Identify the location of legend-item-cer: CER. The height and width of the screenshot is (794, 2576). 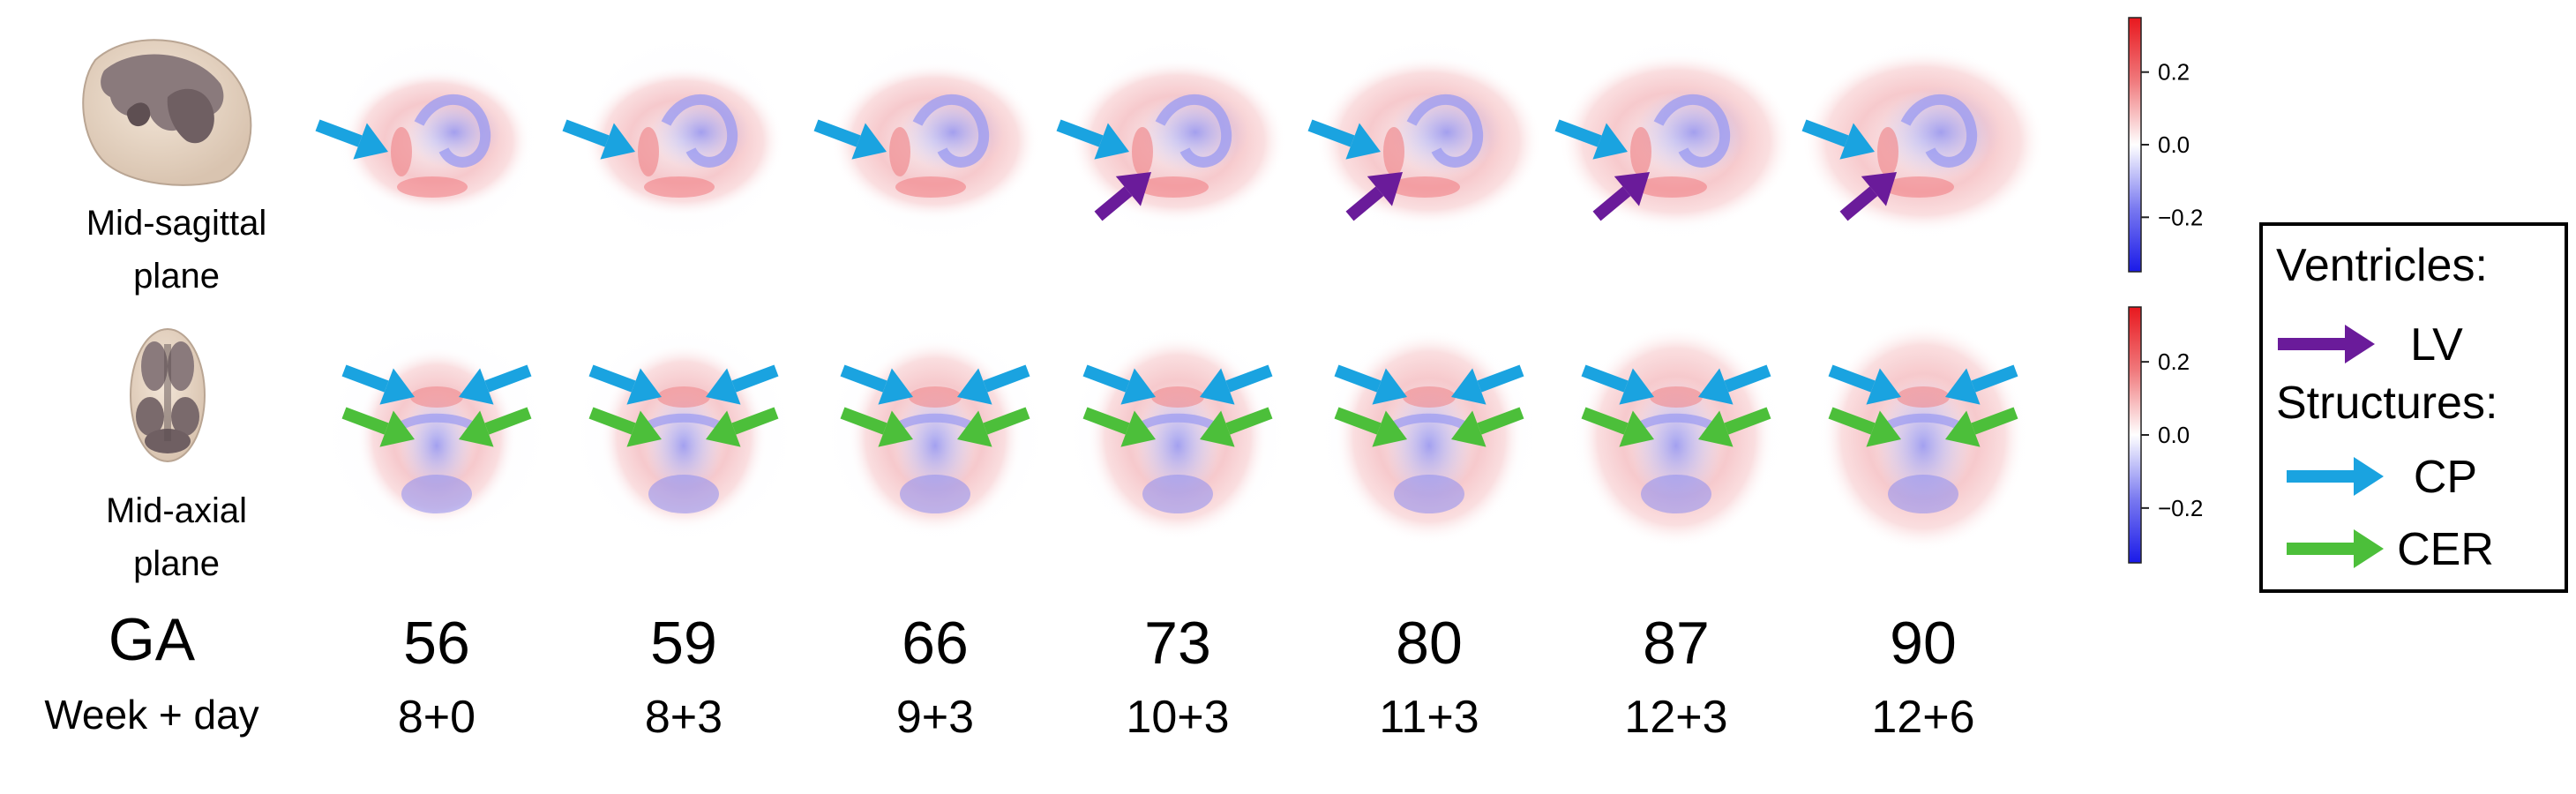
(2391, 549).